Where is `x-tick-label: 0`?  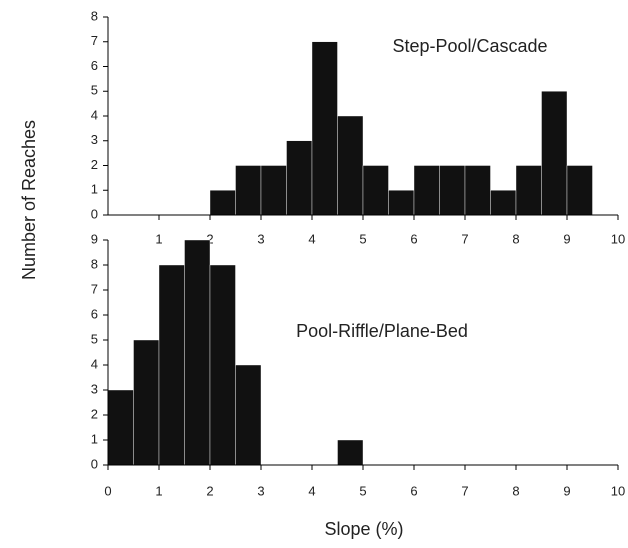 x-tick-label: 0 is located at coordinates (107, 490).